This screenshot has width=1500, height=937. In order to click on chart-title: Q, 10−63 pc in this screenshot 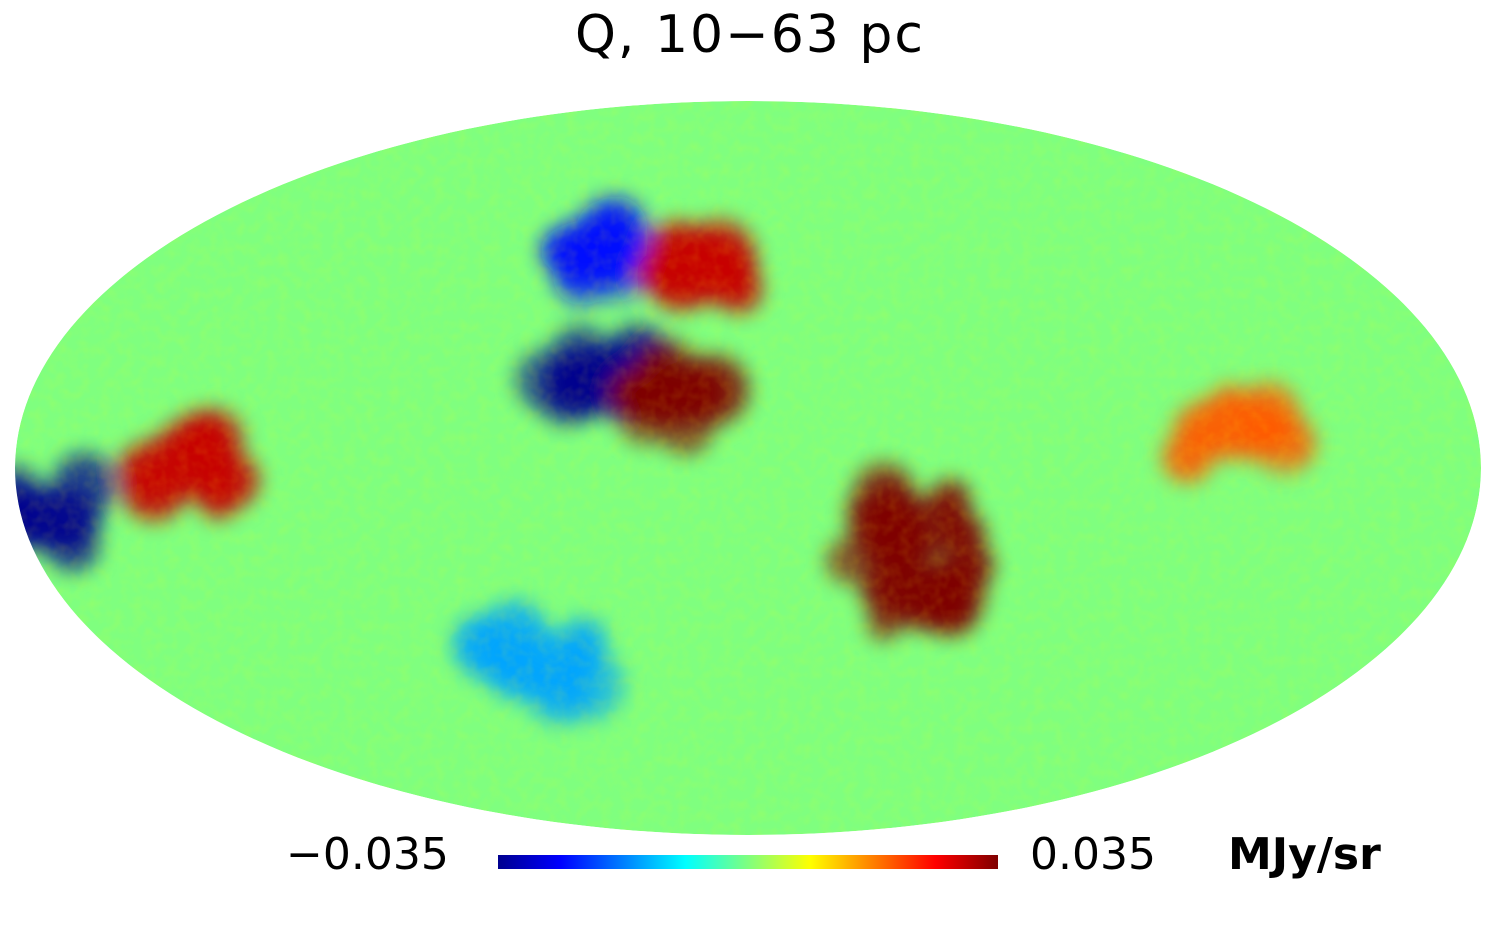, I will do `click(750, 35)`.